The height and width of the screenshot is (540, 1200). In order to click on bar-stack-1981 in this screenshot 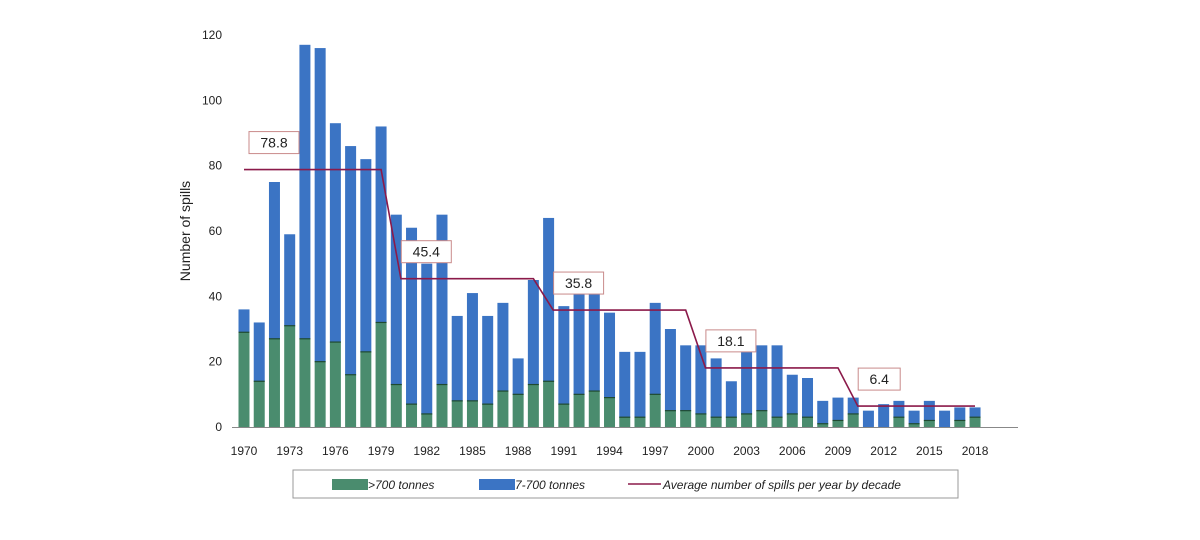, I will do `click(412, 327)`.